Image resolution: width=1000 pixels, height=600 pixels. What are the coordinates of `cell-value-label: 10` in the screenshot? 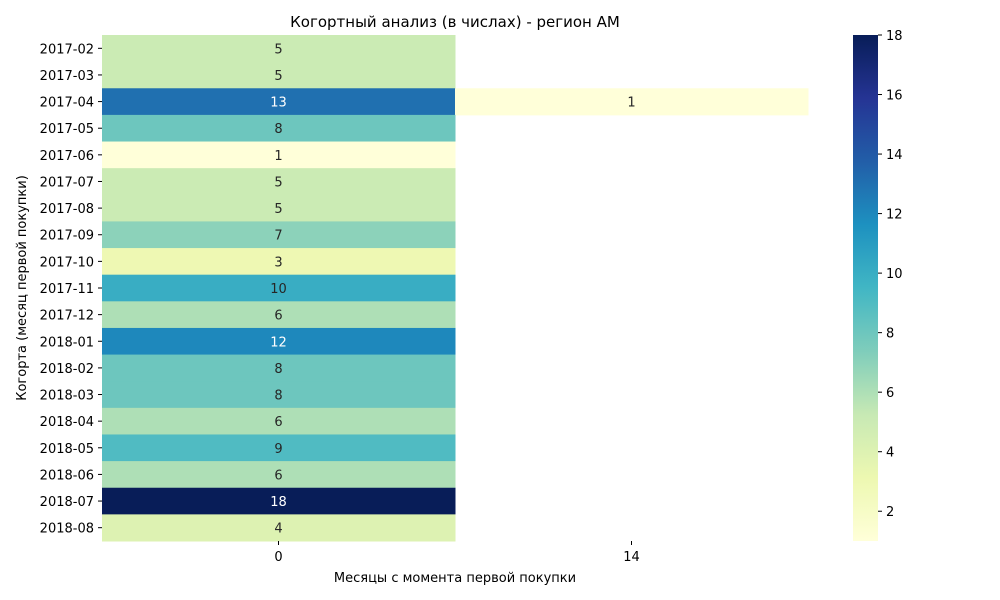 It's located at (278, 289).